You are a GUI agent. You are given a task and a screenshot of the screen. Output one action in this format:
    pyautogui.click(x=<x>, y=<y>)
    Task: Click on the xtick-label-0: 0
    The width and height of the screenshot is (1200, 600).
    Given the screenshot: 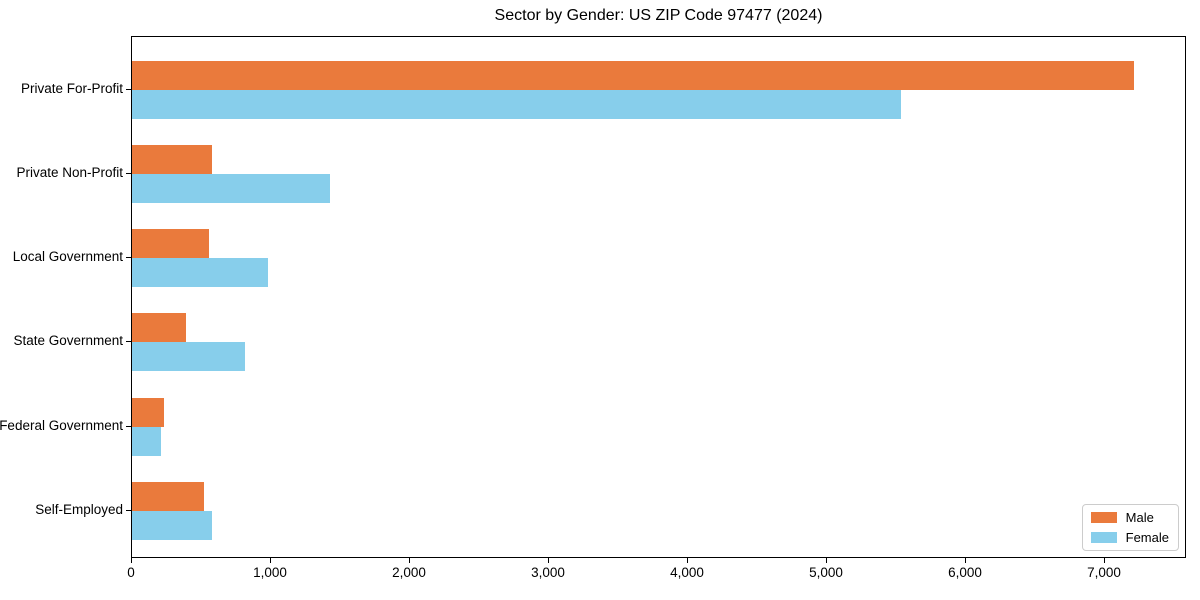 What is the action you would take?
    pyautogui.click(x=131, y=572)
    